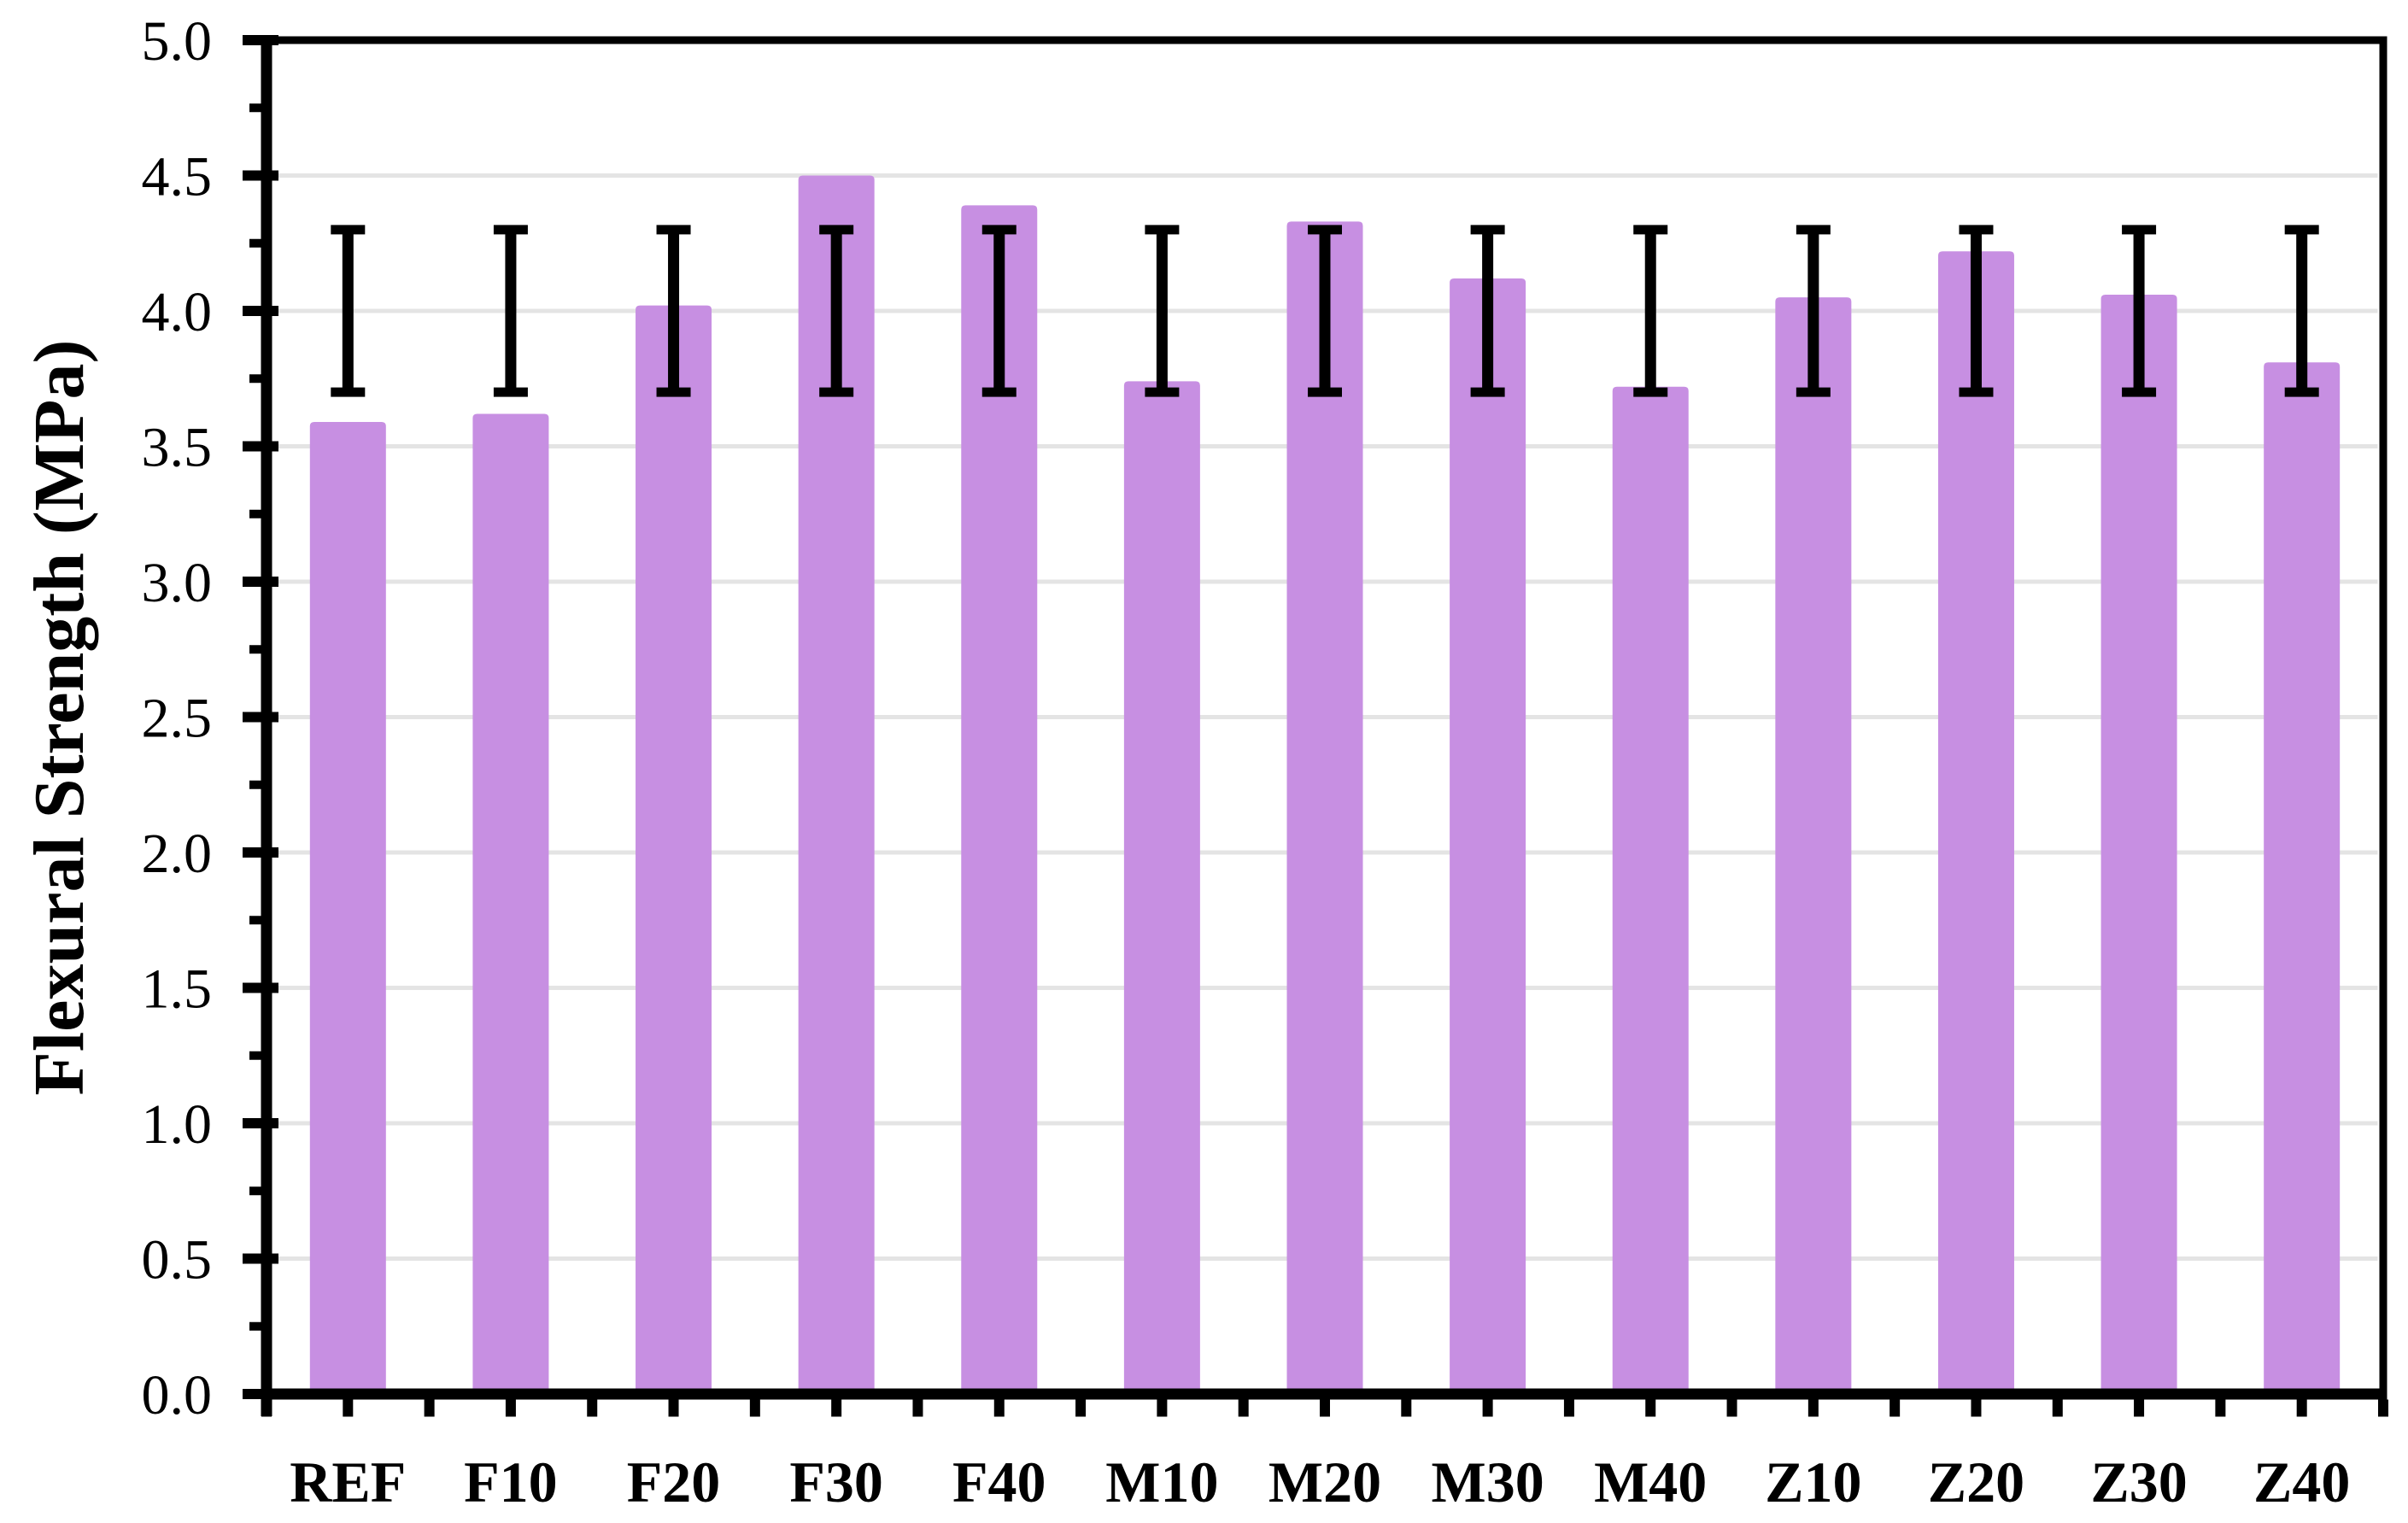  I want to click on y-tick-label-0.0: 0.0, so click(177, 1395).